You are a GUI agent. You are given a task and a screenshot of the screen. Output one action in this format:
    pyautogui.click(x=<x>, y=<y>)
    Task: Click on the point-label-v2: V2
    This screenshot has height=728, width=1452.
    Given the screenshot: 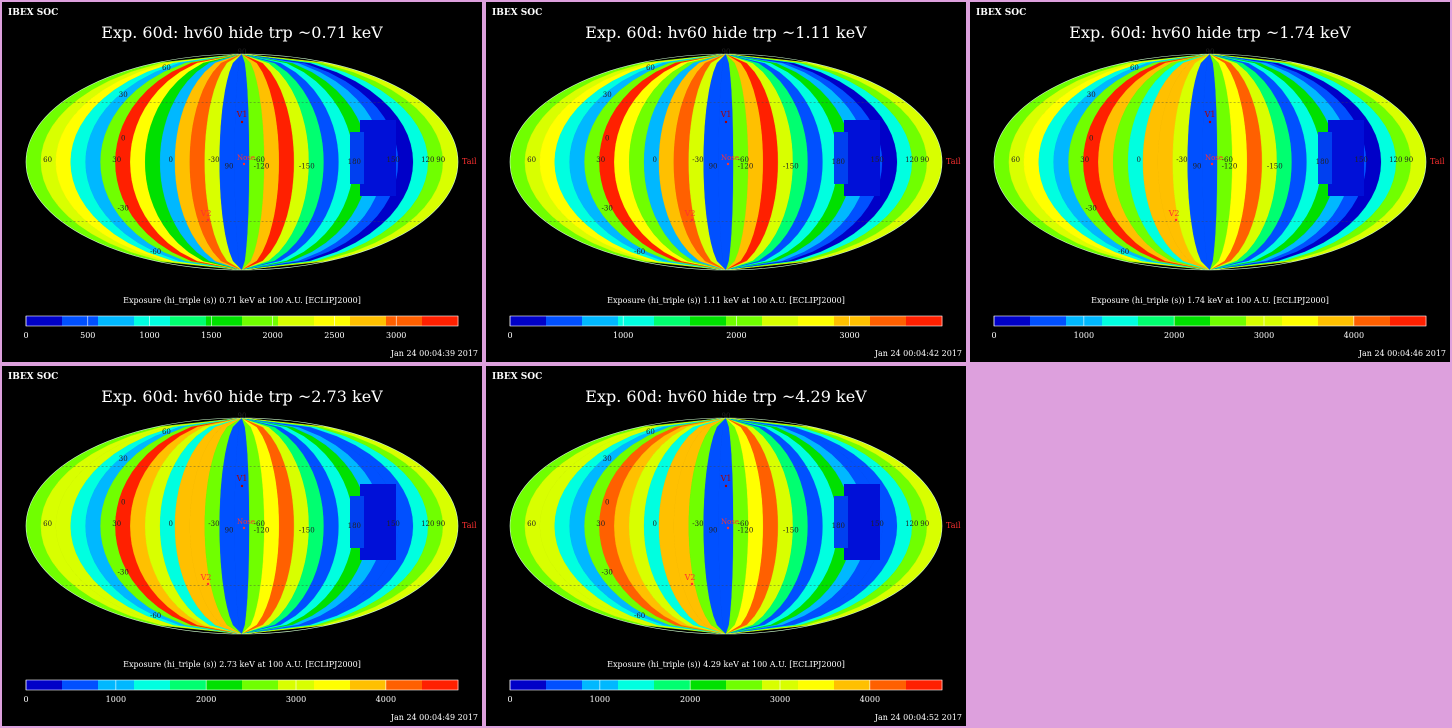 What is the action you would take?
    pyautogui.click(x=1174, y=213)
    